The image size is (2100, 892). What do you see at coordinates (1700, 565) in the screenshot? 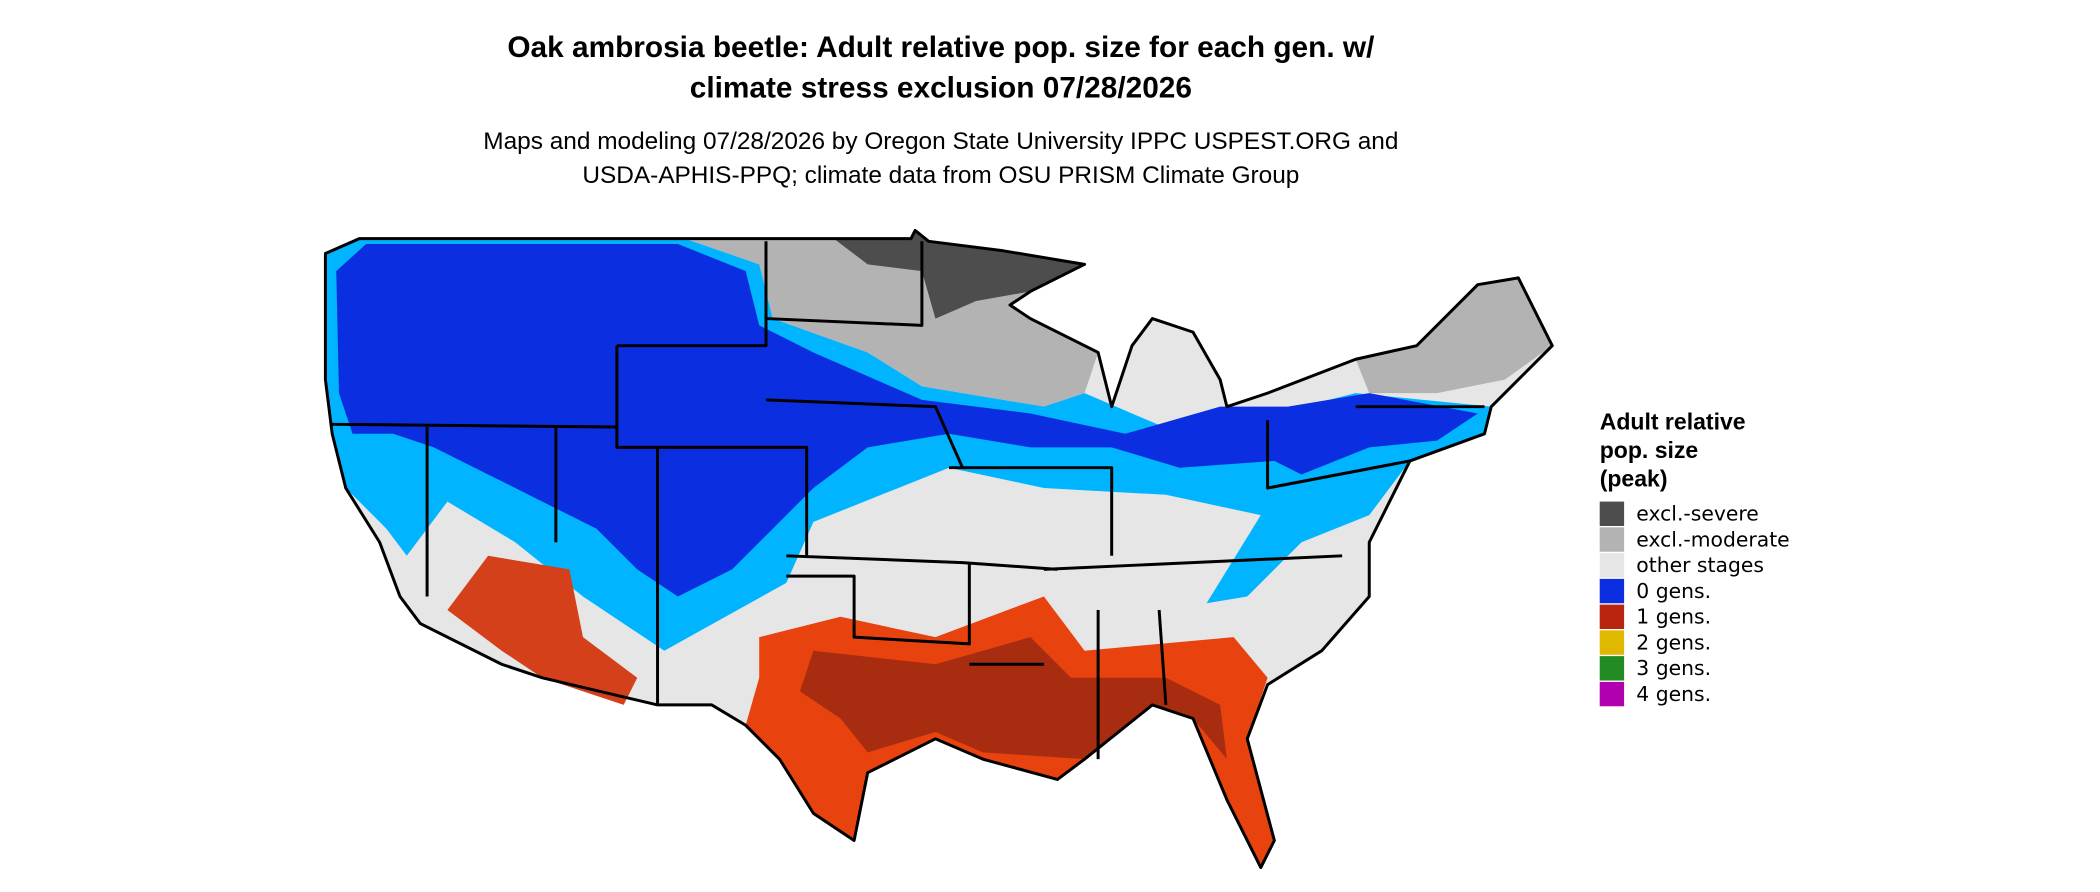
I see `legend-label: other stages` at bounding box center [1700, 565].